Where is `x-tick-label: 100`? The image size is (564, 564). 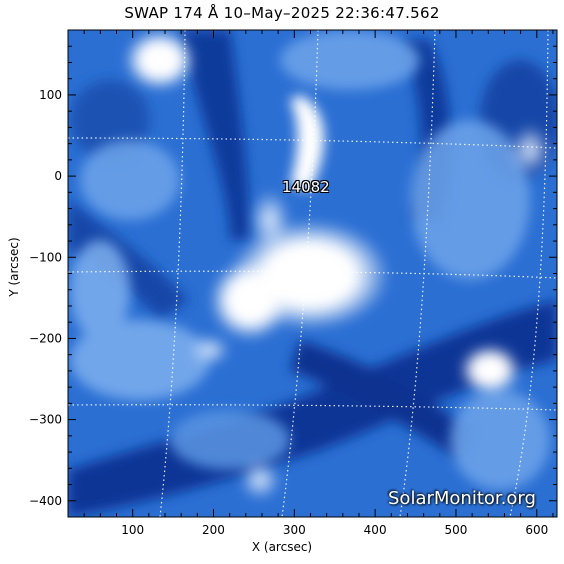 x-tick-label: 100 is located at coordinates (132, 530).